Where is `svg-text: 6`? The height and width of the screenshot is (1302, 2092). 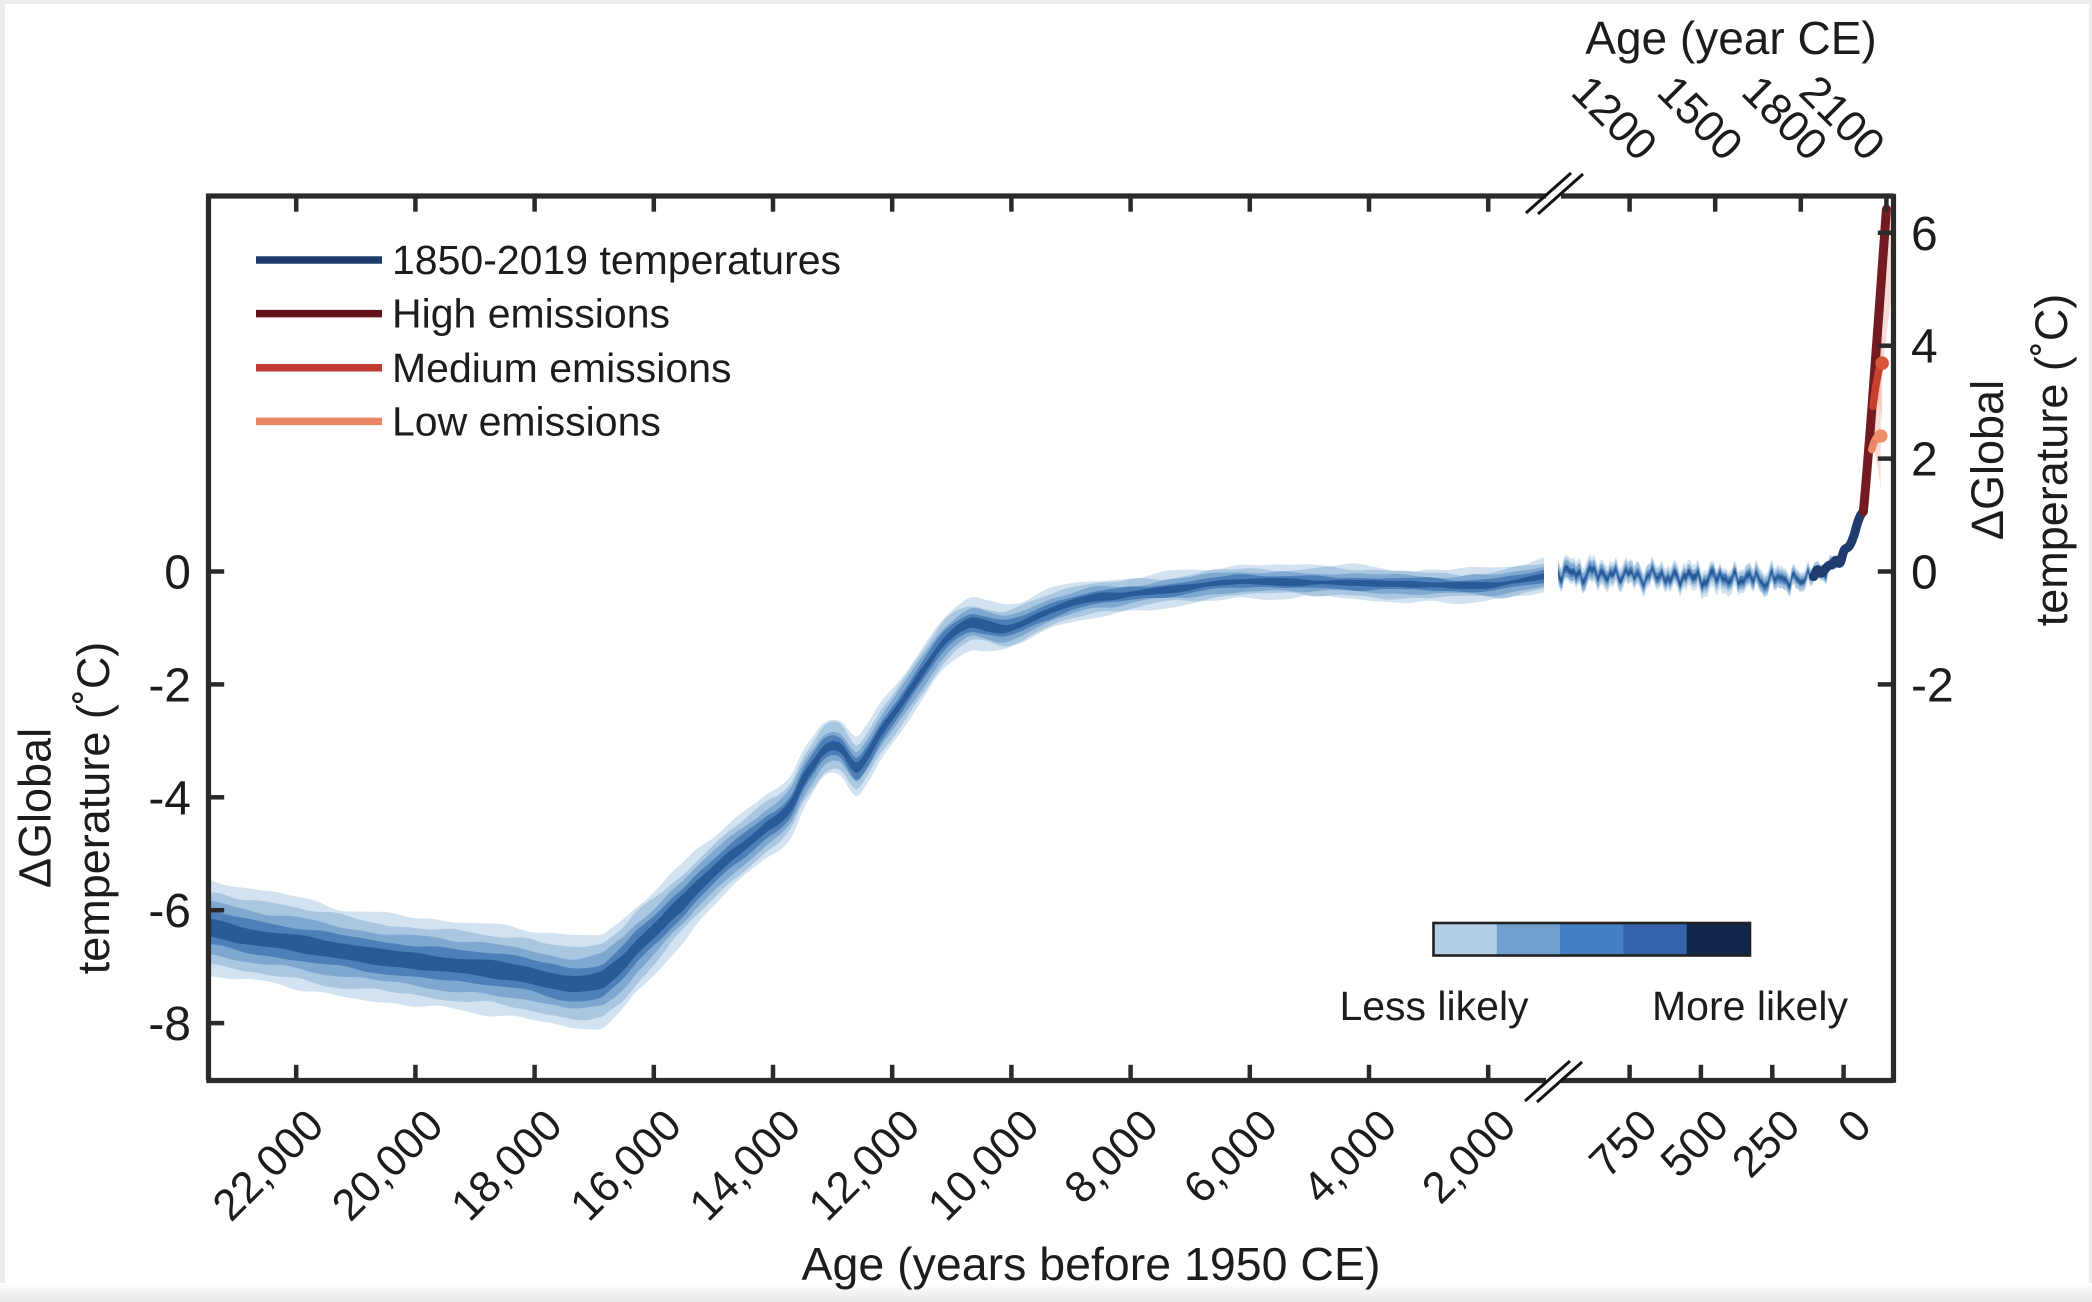
svg-text: 6 is located at coordinates (1924, 234).